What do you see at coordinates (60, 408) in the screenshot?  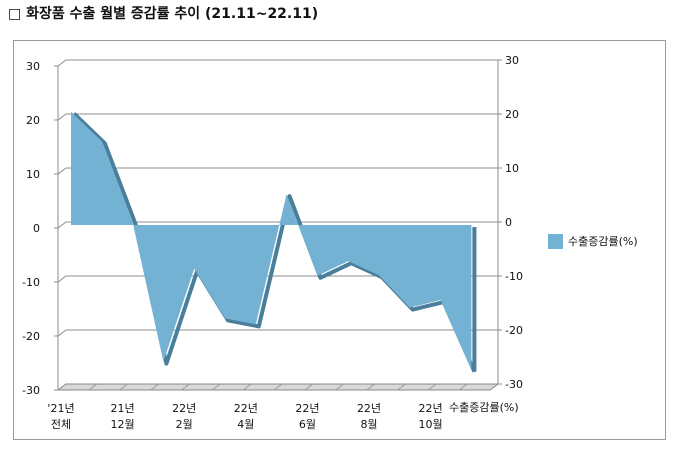 I see `x-tick-label-line1: '21년` at bounding box center [60, 408].